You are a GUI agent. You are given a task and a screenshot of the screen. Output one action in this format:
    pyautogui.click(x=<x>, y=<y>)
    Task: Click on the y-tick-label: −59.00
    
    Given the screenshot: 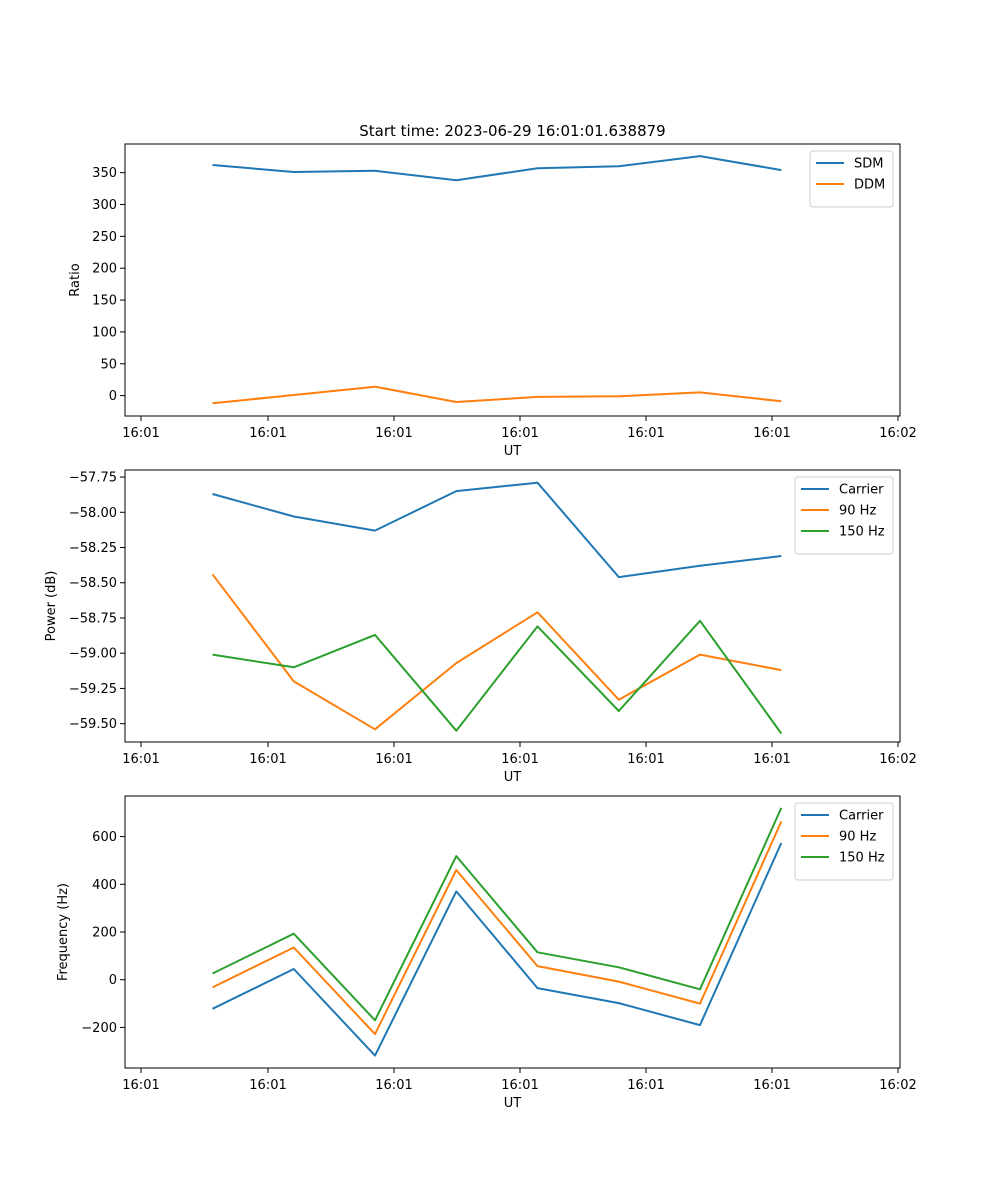 What is the action you would take?
    pyautogui.click(x=93, y=654)
    